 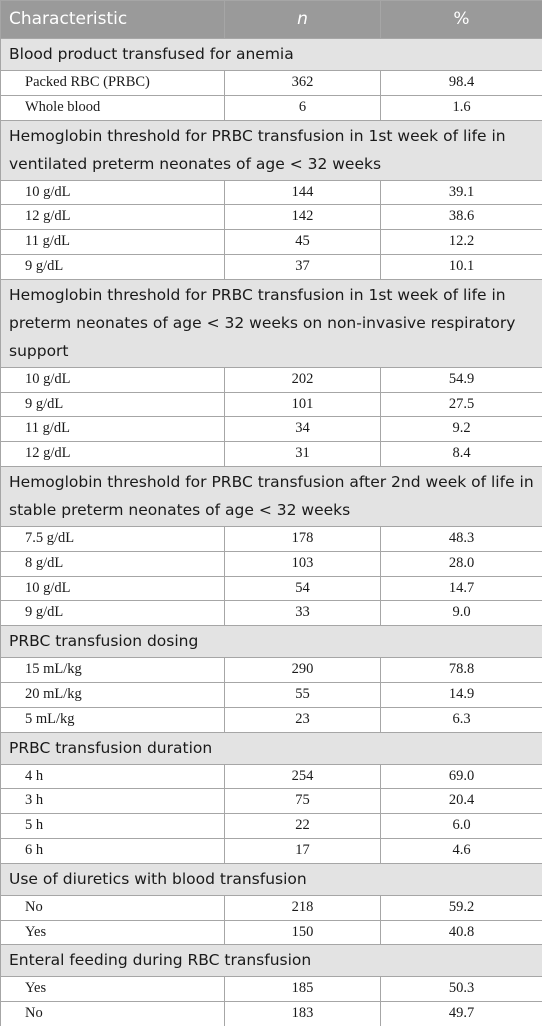 I want to click on data-row: 7.5 g/dL 178 48.3, so click(x=271, y=538).